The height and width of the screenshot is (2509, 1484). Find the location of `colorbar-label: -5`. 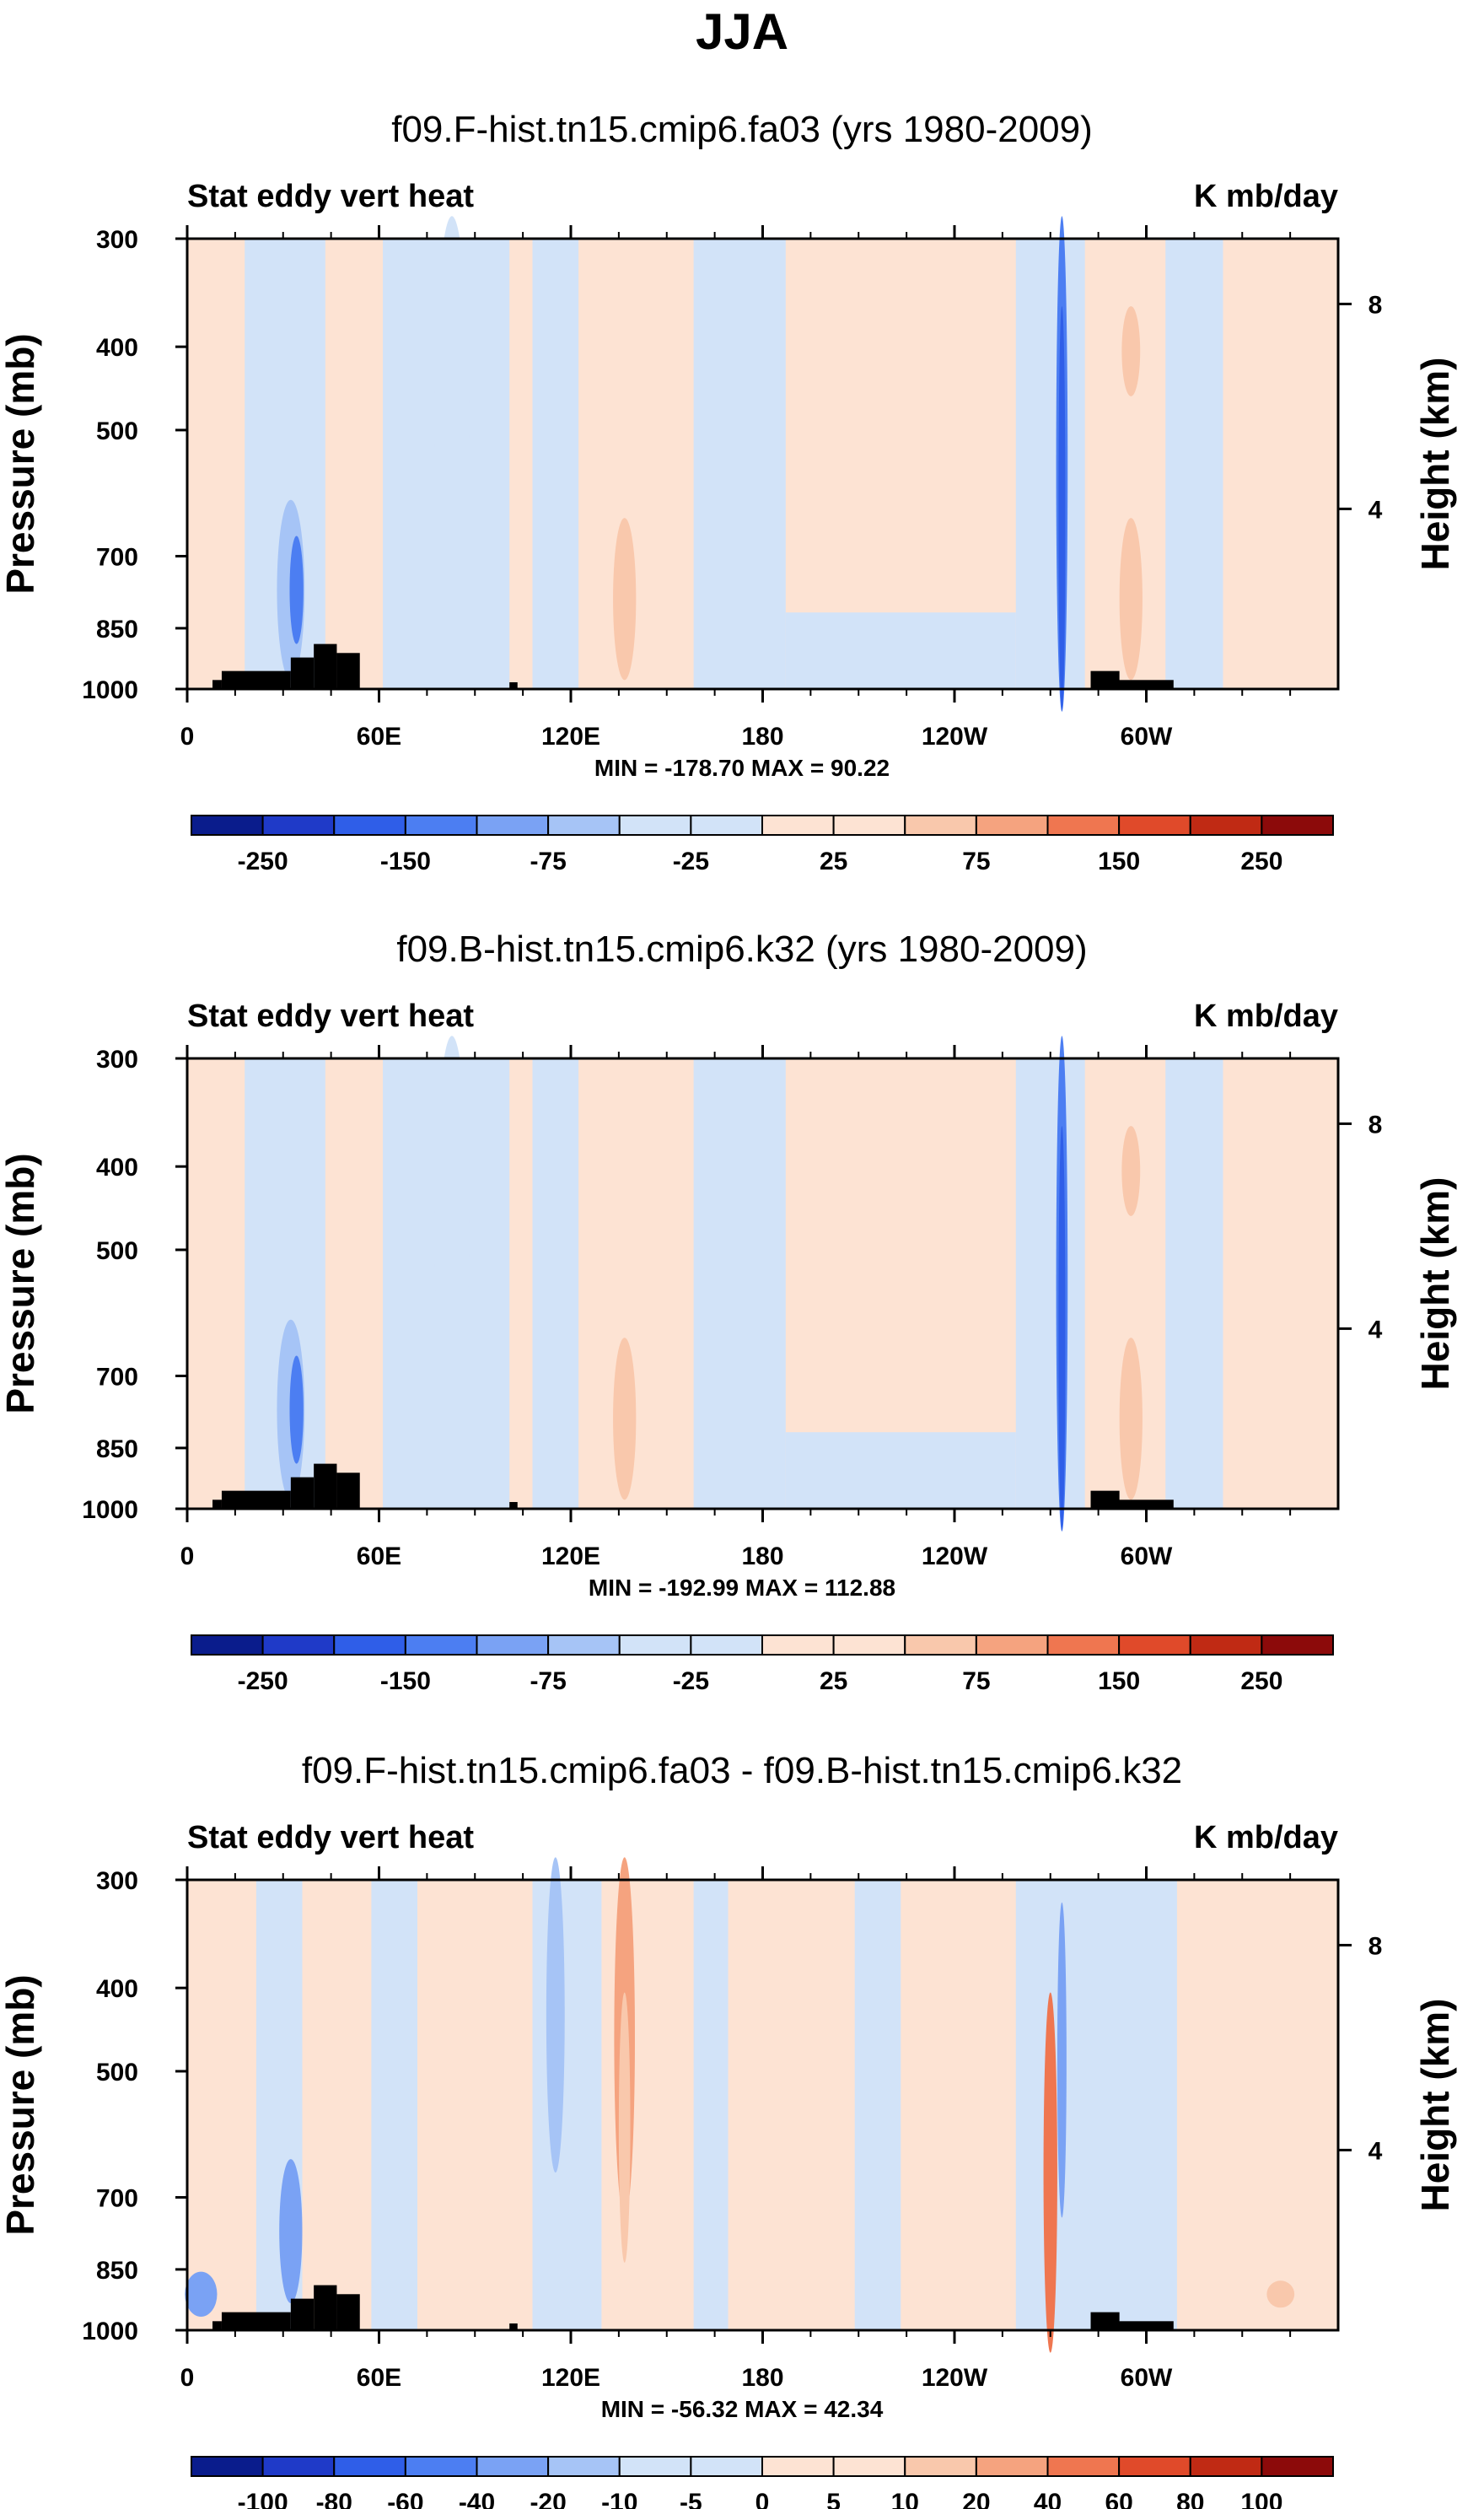

colorbar-label: -5 is located at coordinates (691, 2499).